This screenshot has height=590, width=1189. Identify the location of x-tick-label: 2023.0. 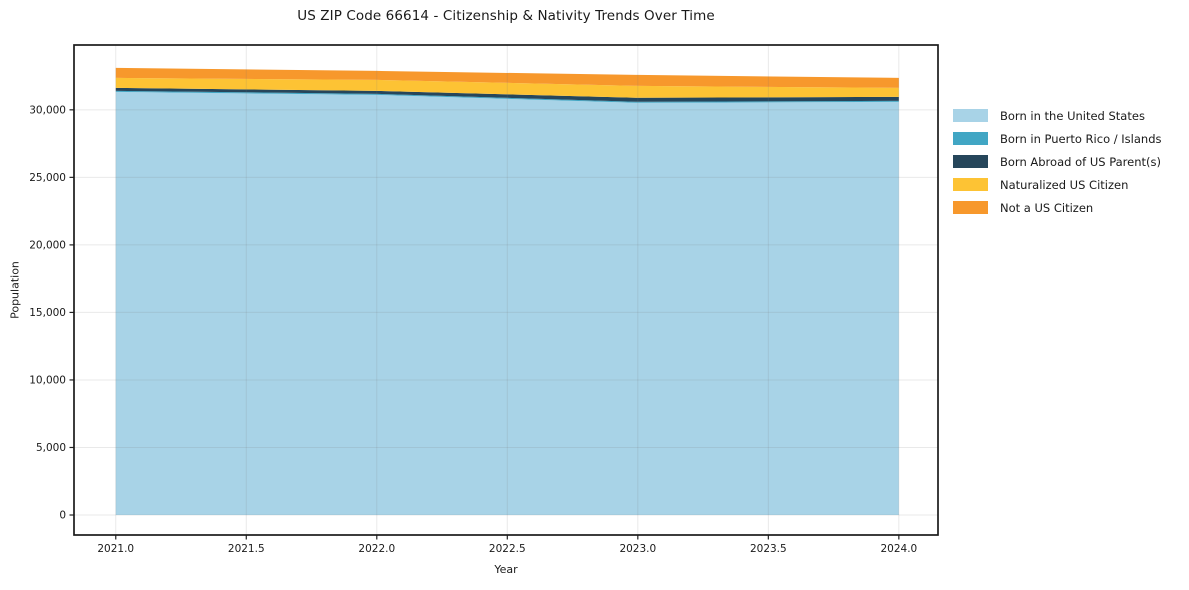
(637, 549).